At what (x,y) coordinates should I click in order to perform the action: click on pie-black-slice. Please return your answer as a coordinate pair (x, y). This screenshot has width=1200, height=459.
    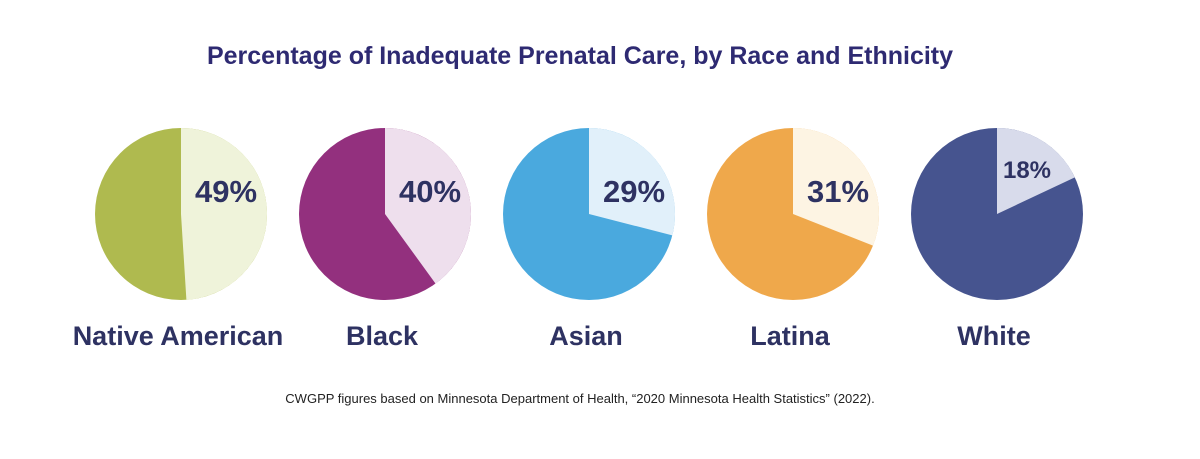
    Looking at the image, I should click on (428, 206).